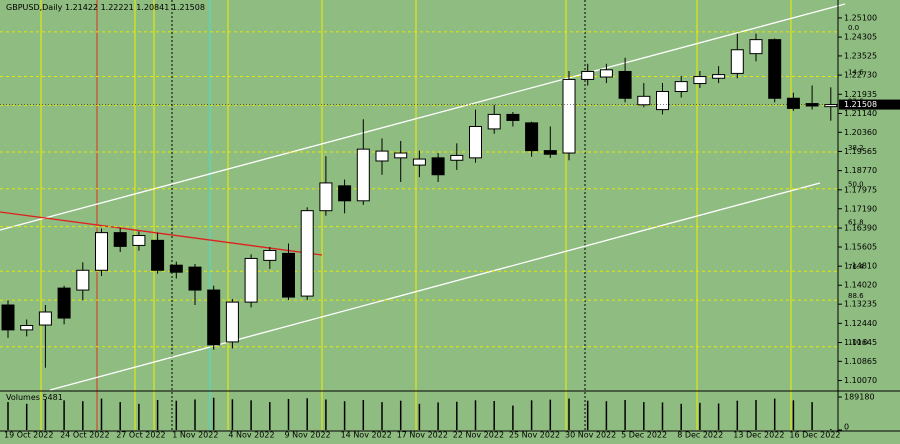  Describe the element at coordinates (860, 228) in the screenshot. I see `y-tick-label: 1.16390` at that location.